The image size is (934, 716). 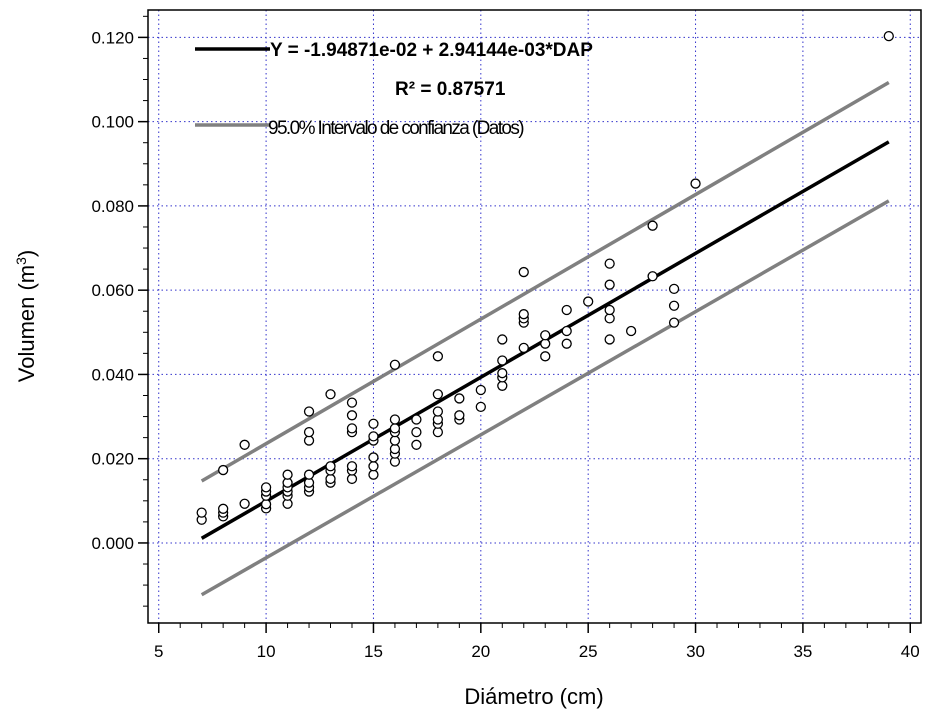 I want to click on y-tick-label: 0.000, so click(x=112, y=543).